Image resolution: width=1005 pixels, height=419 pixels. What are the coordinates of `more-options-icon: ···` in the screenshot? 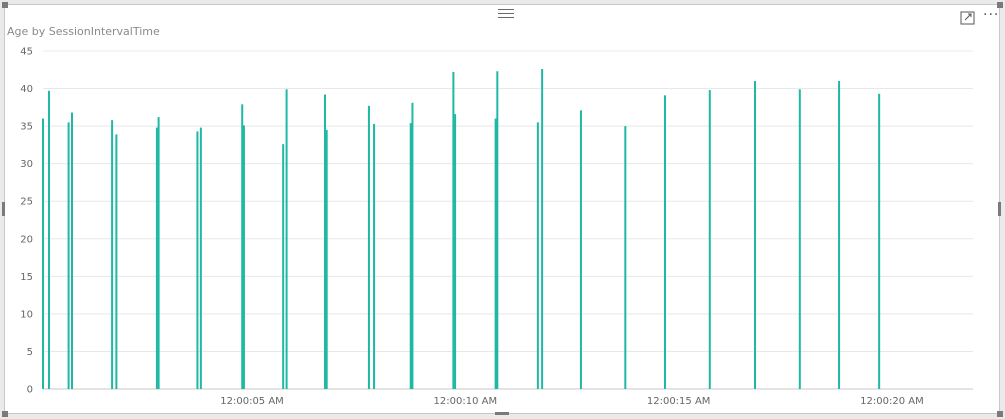 It's located at (991, 15).